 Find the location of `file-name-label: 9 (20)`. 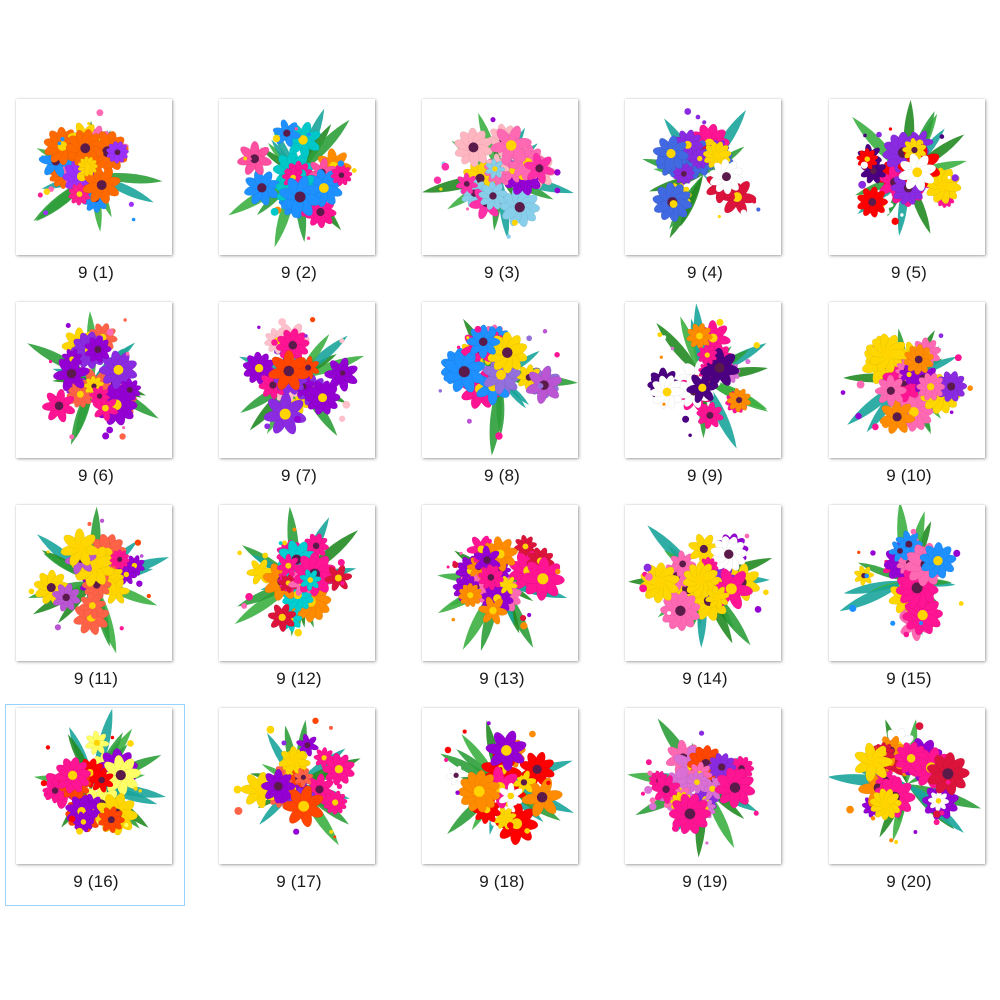

file-name-label: 9 (20) is located at coordinates (909, 881).